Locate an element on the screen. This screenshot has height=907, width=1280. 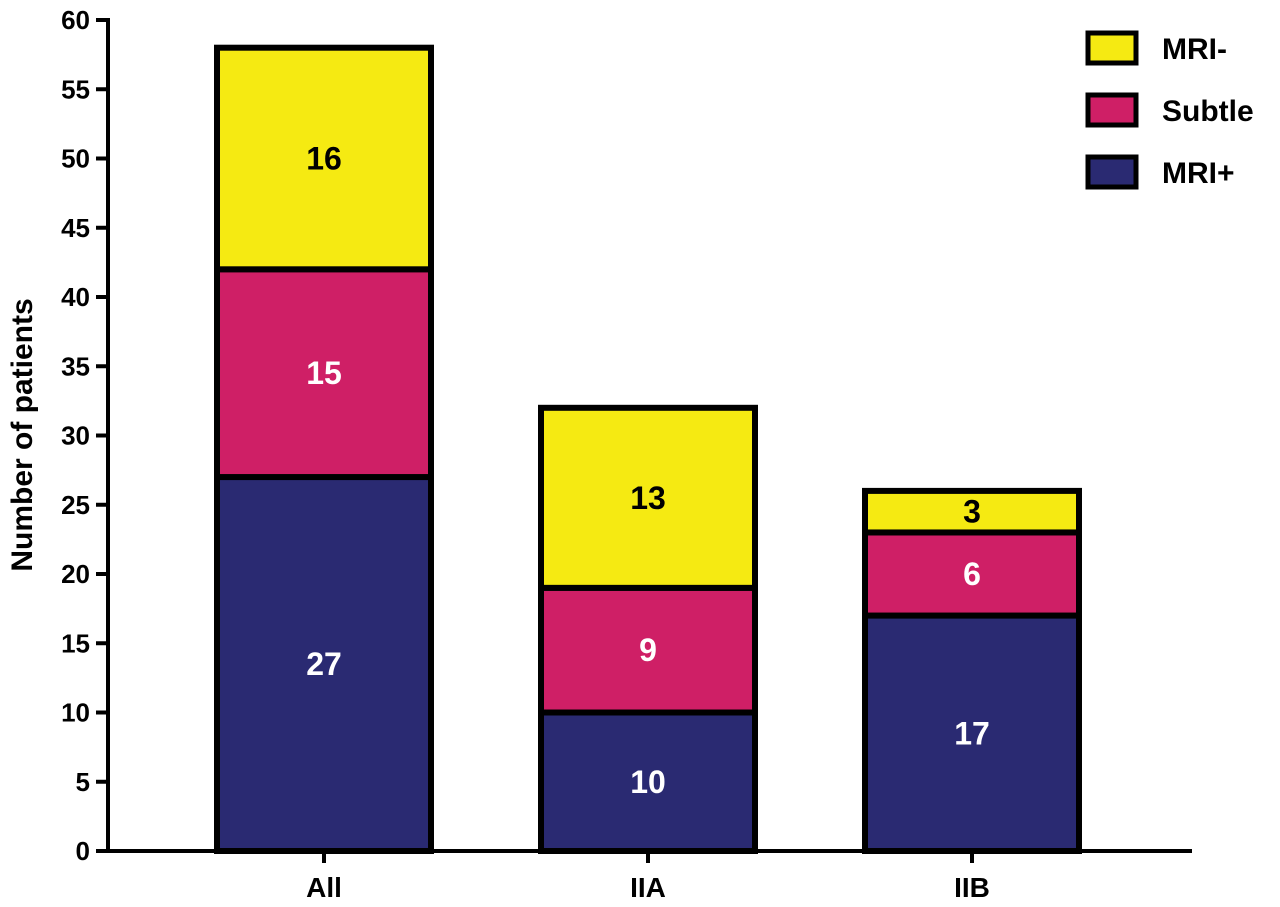
legend-label: MRI+ is located at coordinates (1198, 173).